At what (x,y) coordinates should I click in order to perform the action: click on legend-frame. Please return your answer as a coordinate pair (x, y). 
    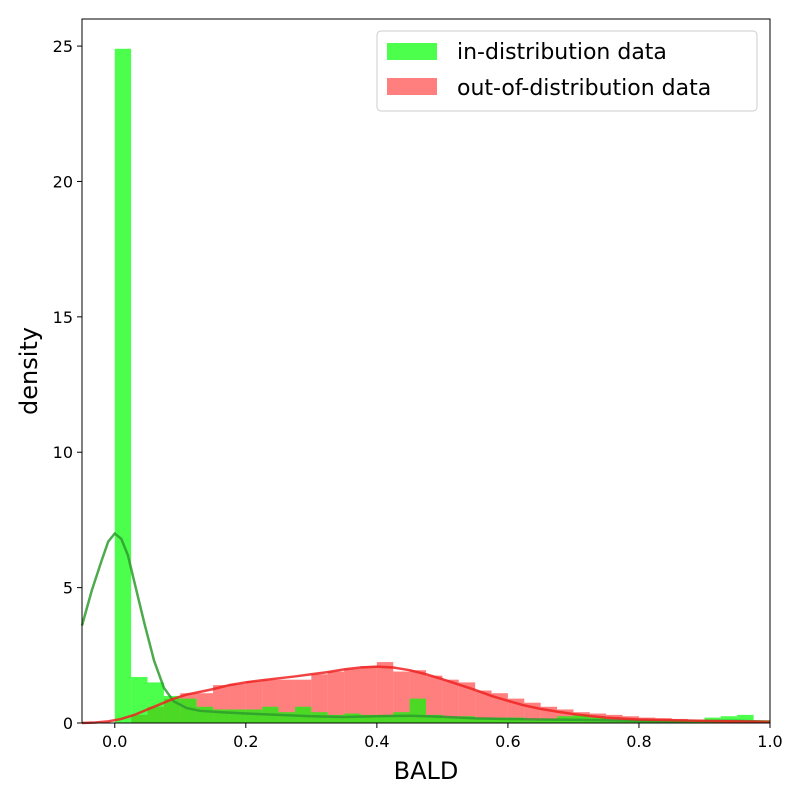
    Looking at the image, I should click on (567, 71).